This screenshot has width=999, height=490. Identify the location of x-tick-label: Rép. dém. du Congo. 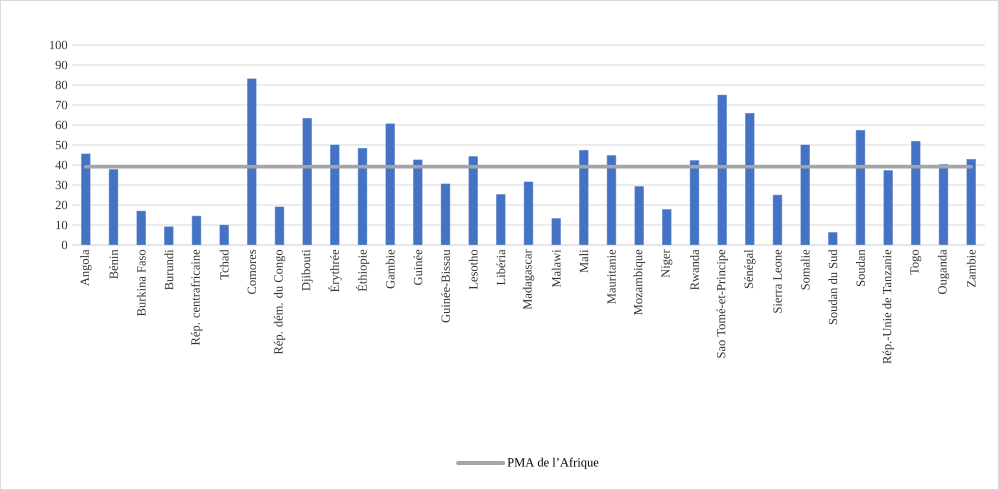
(280, 302).